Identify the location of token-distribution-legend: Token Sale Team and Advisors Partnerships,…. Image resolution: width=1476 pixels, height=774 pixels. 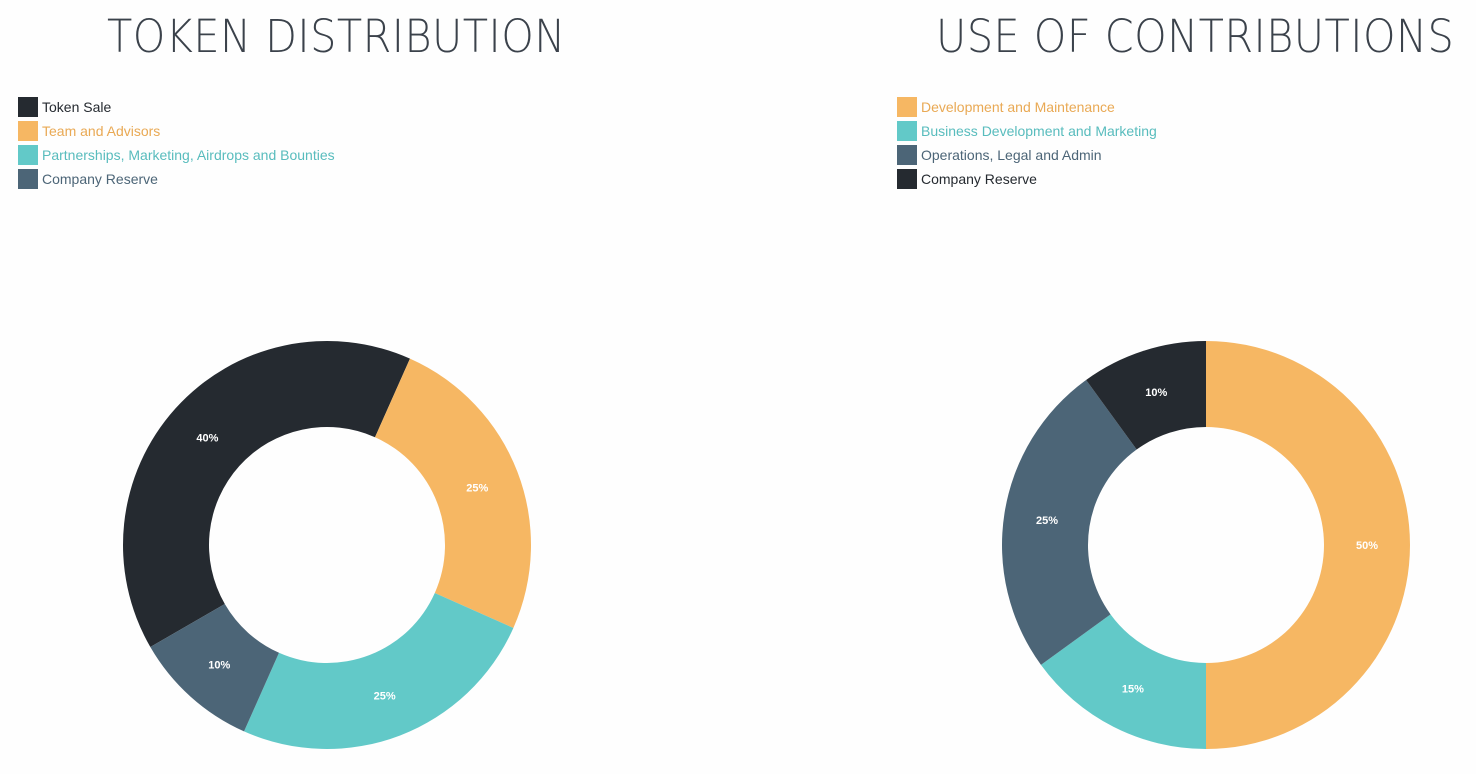
(176, 143).